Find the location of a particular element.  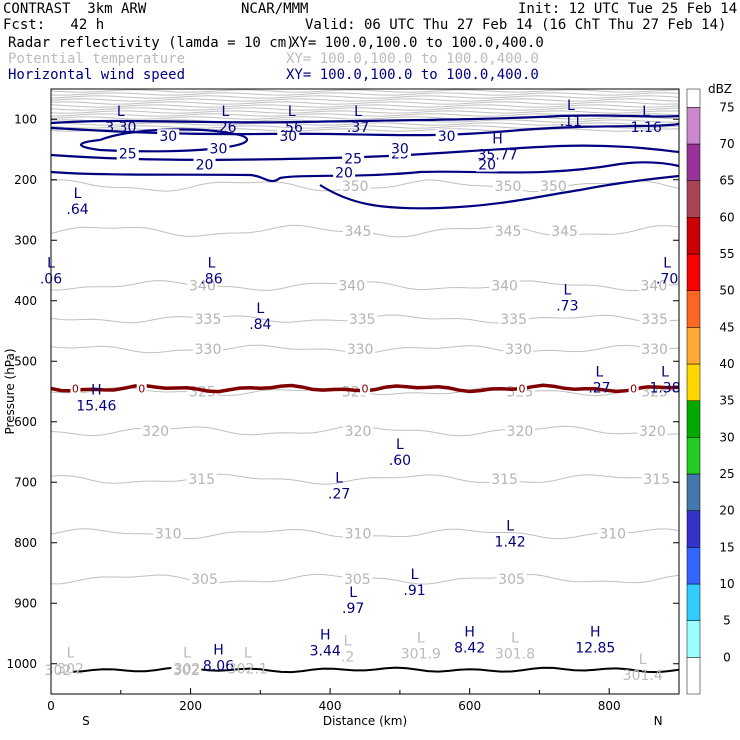

extremum-value: .97 is located at coordinates (353, 609).